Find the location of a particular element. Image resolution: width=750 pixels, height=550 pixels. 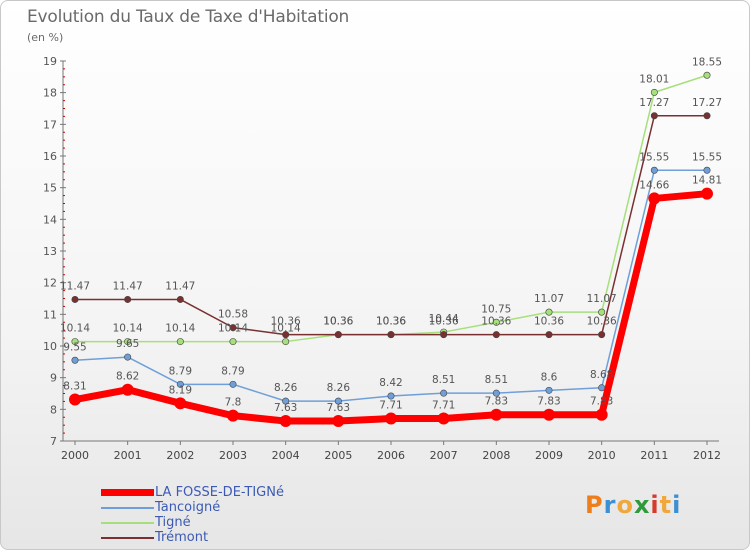

y-tick-label: 17 is located at coordinates (50, 124).